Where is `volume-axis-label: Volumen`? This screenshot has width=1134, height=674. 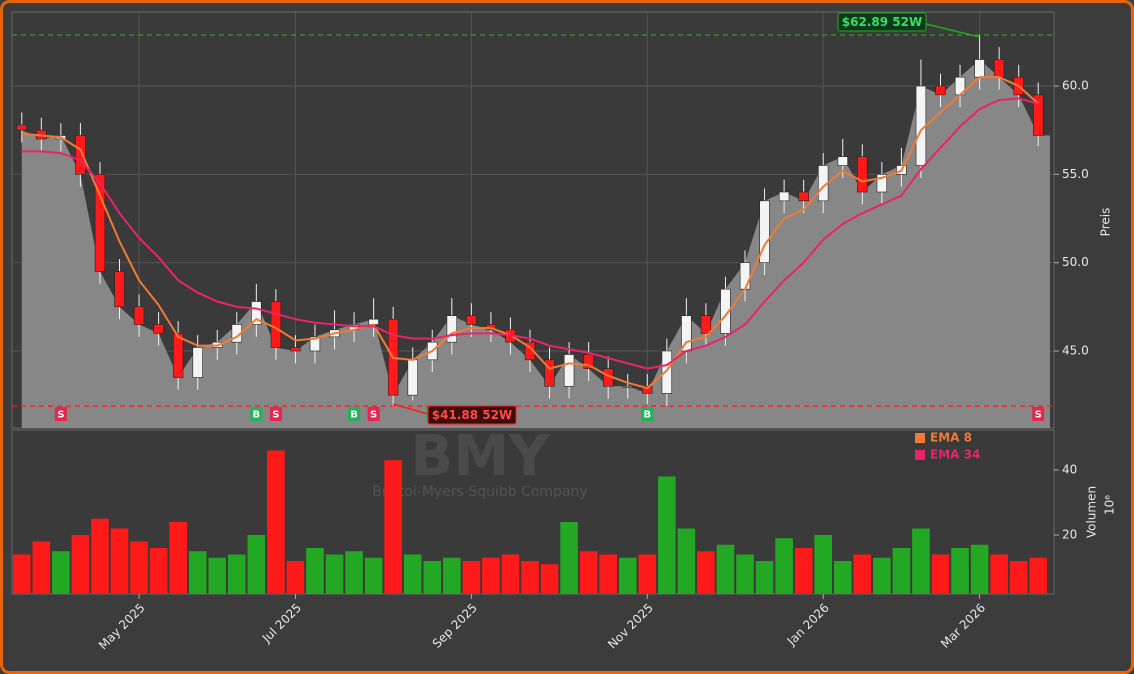
volume-axis-label: Volumen is located at coordinates (1092, 512).